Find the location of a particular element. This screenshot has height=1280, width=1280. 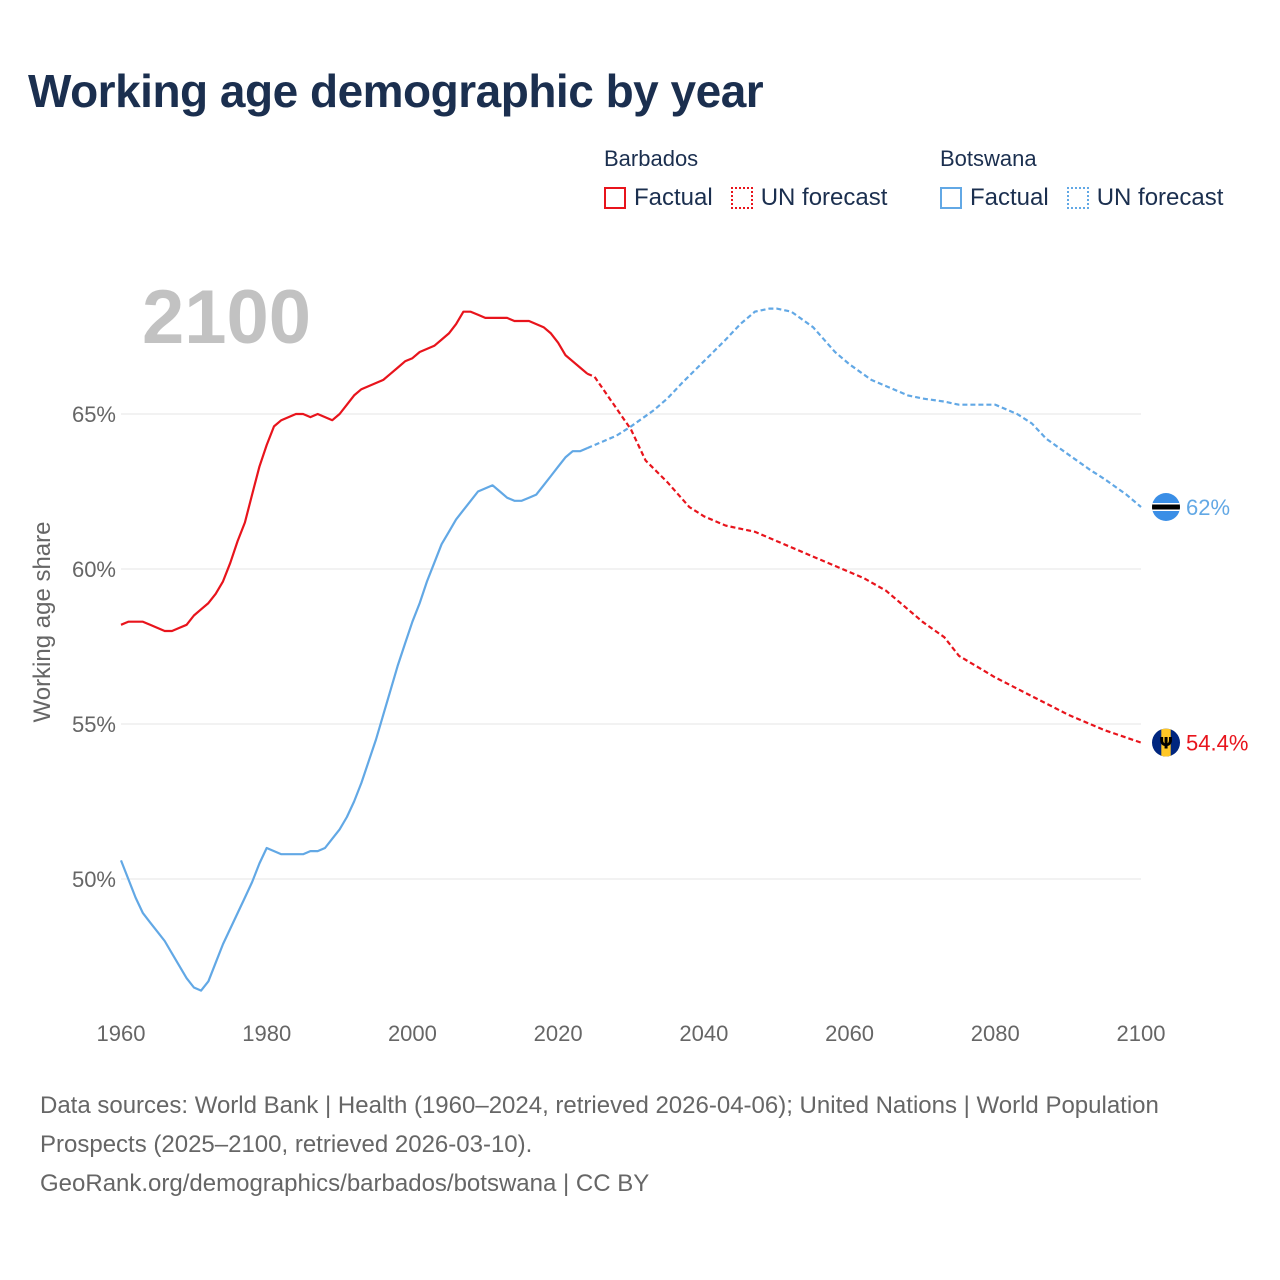

x-tick-label: 1960 is located at coordinates (121, 1033).